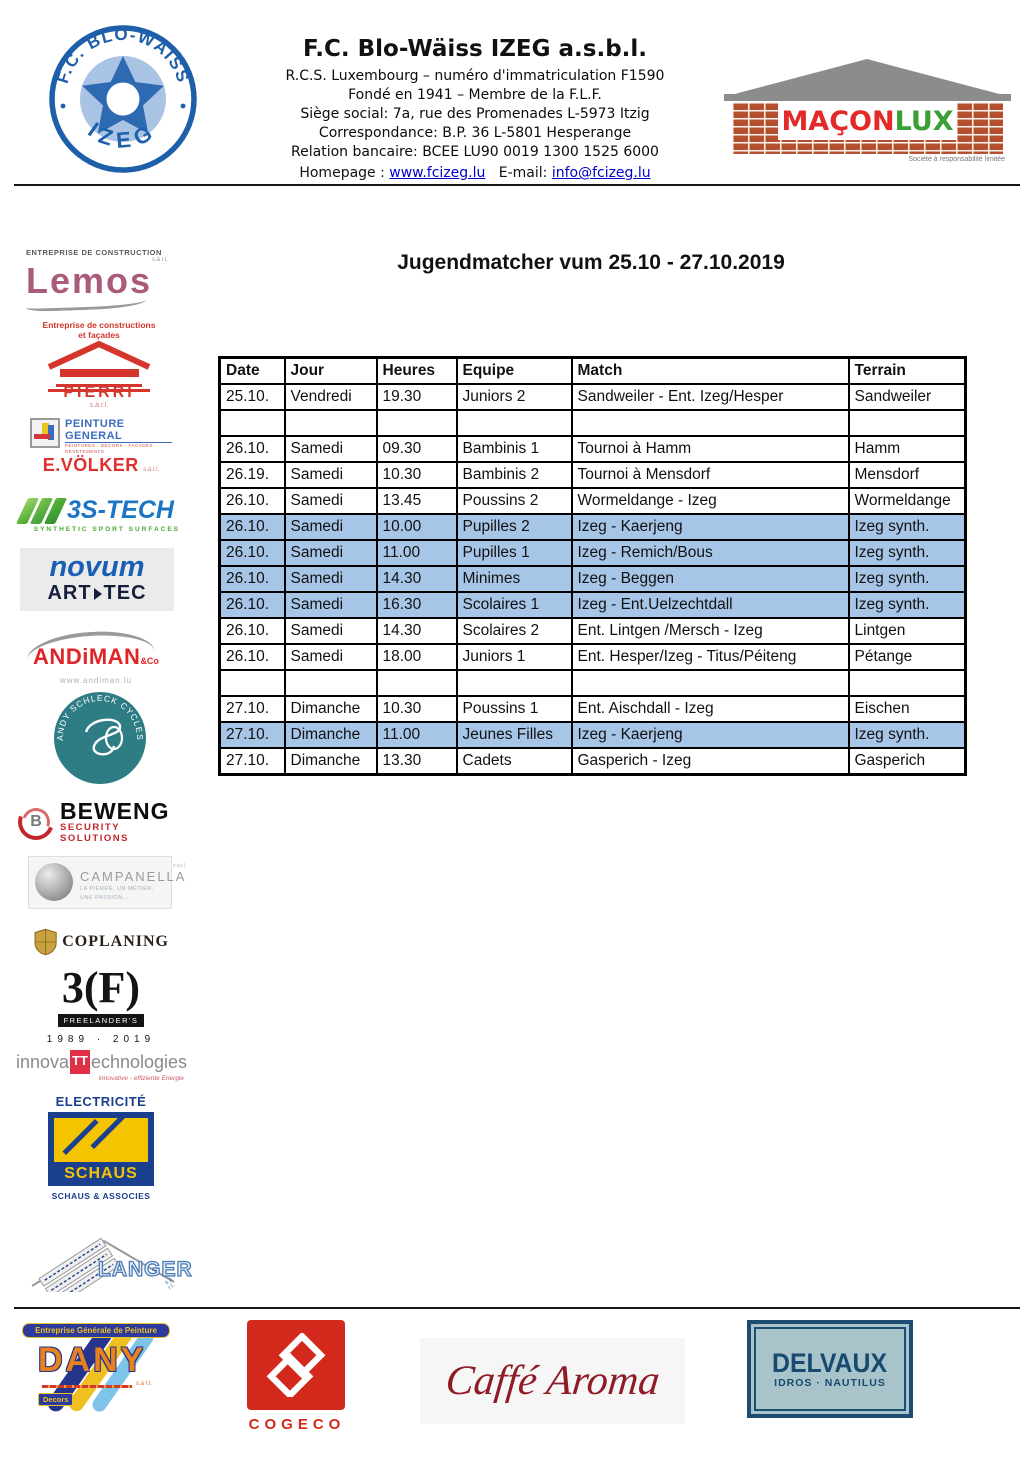  What do you see at coordinates (416, 761) in the screenshot?
I see `table-cell-heures: 13.30` at bounding box center [416, 761].